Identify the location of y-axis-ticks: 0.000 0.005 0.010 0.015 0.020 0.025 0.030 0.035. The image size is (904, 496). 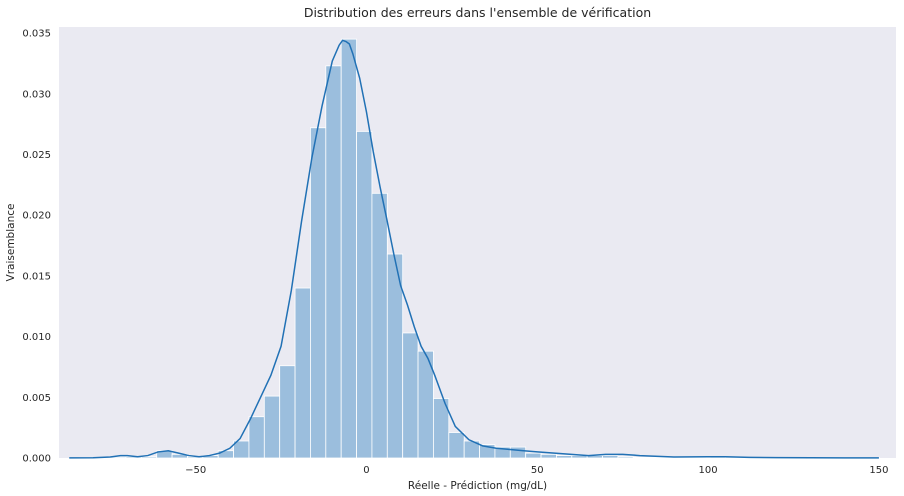
(36, 247).